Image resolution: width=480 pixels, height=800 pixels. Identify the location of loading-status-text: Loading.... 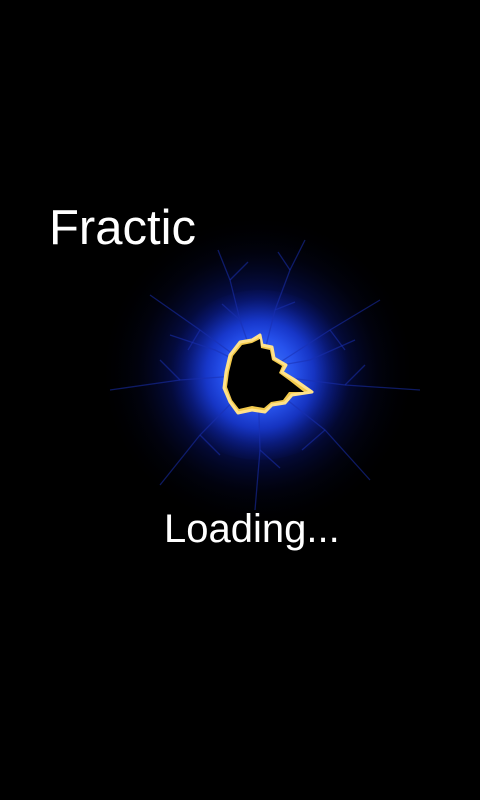
(252, 529).